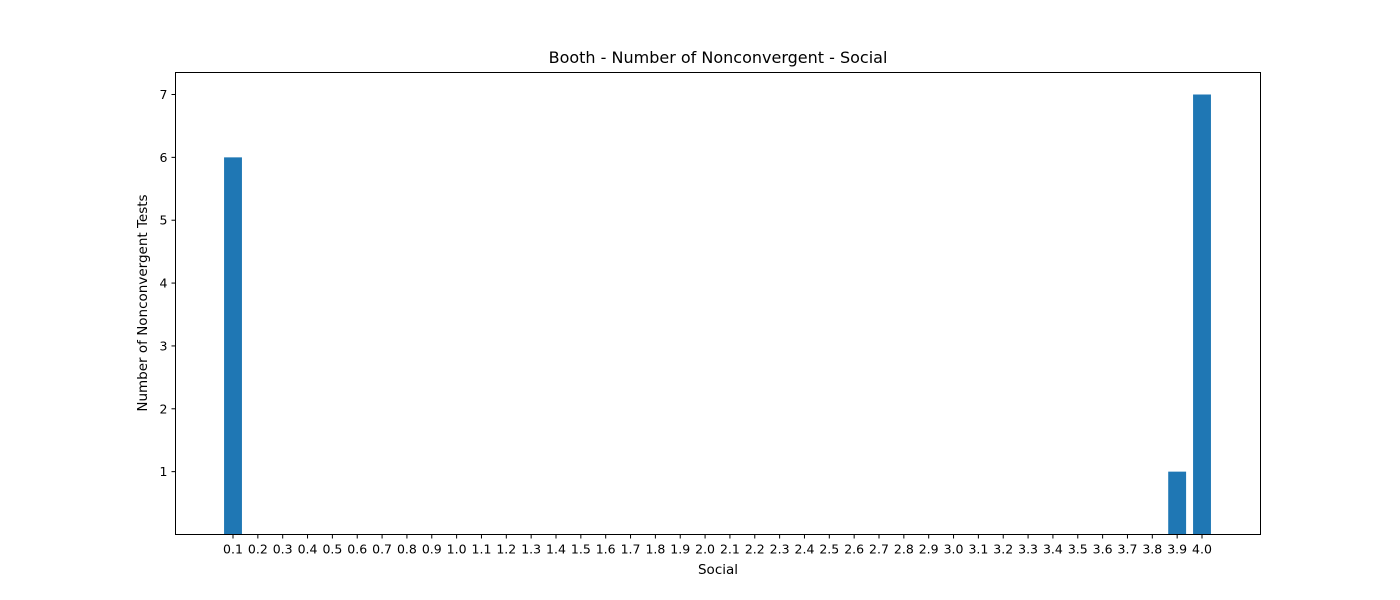 This screenshot has height=600, width=1400. What do you see at coordinates (718, 570) in the screenshot?
I see `x-axis-label: Social` at bounding box center [718, 570].